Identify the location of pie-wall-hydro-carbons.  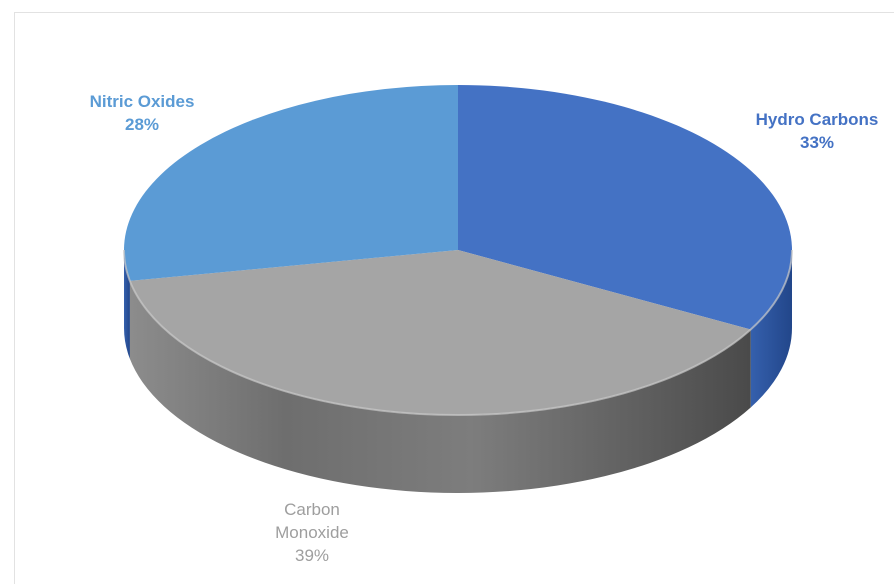
(771, 329).